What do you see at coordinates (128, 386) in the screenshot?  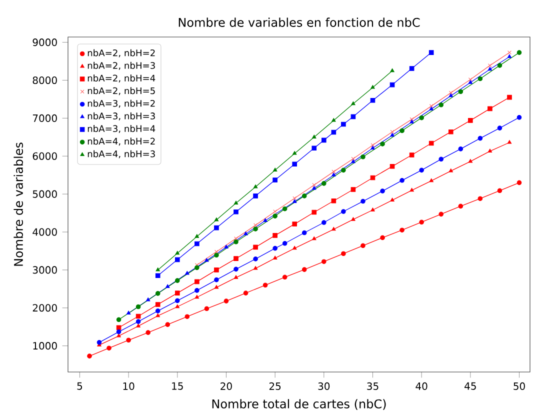 I see `x-tick-label: 10` at bounding box center [128, 386].